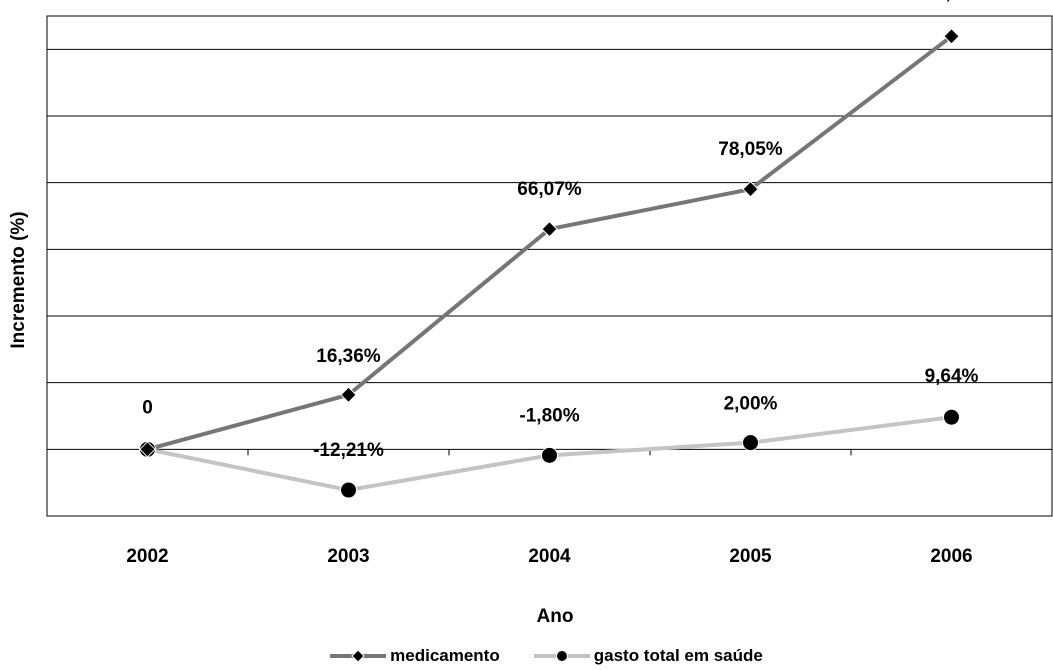 Image resolution: width=1053 pixels, height=670 pixels. Describe the element at coordinates (445, 655) in the screenshot. I see `legend-label-medicamento: medicamento` at that location.